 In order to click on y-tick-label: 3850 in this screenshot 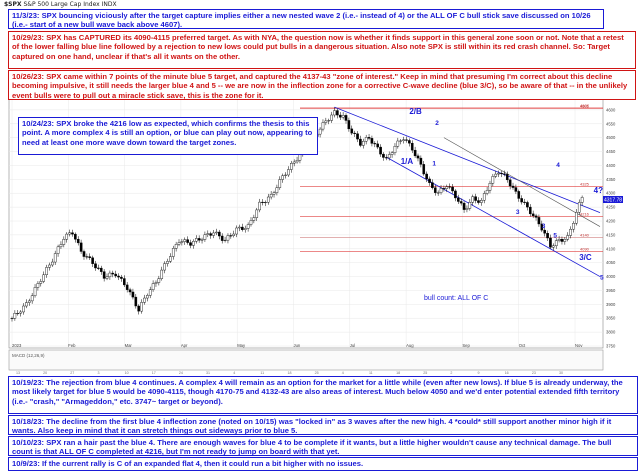, I will do `click(611, 318)`.